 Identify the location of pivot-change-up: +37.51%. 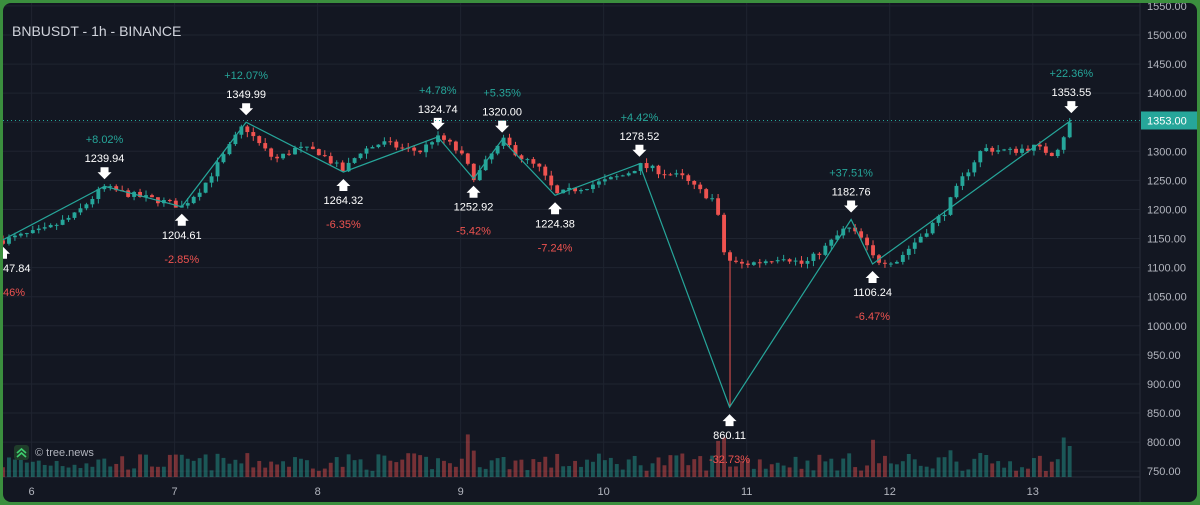
(851, 173).